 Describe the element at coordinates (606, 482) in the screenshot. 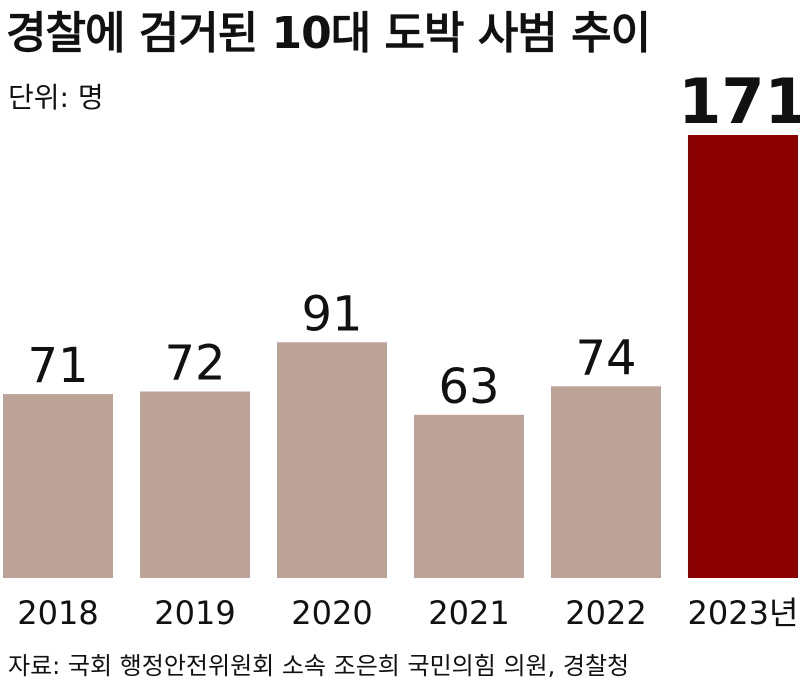

I see `bar-2022` at that location.